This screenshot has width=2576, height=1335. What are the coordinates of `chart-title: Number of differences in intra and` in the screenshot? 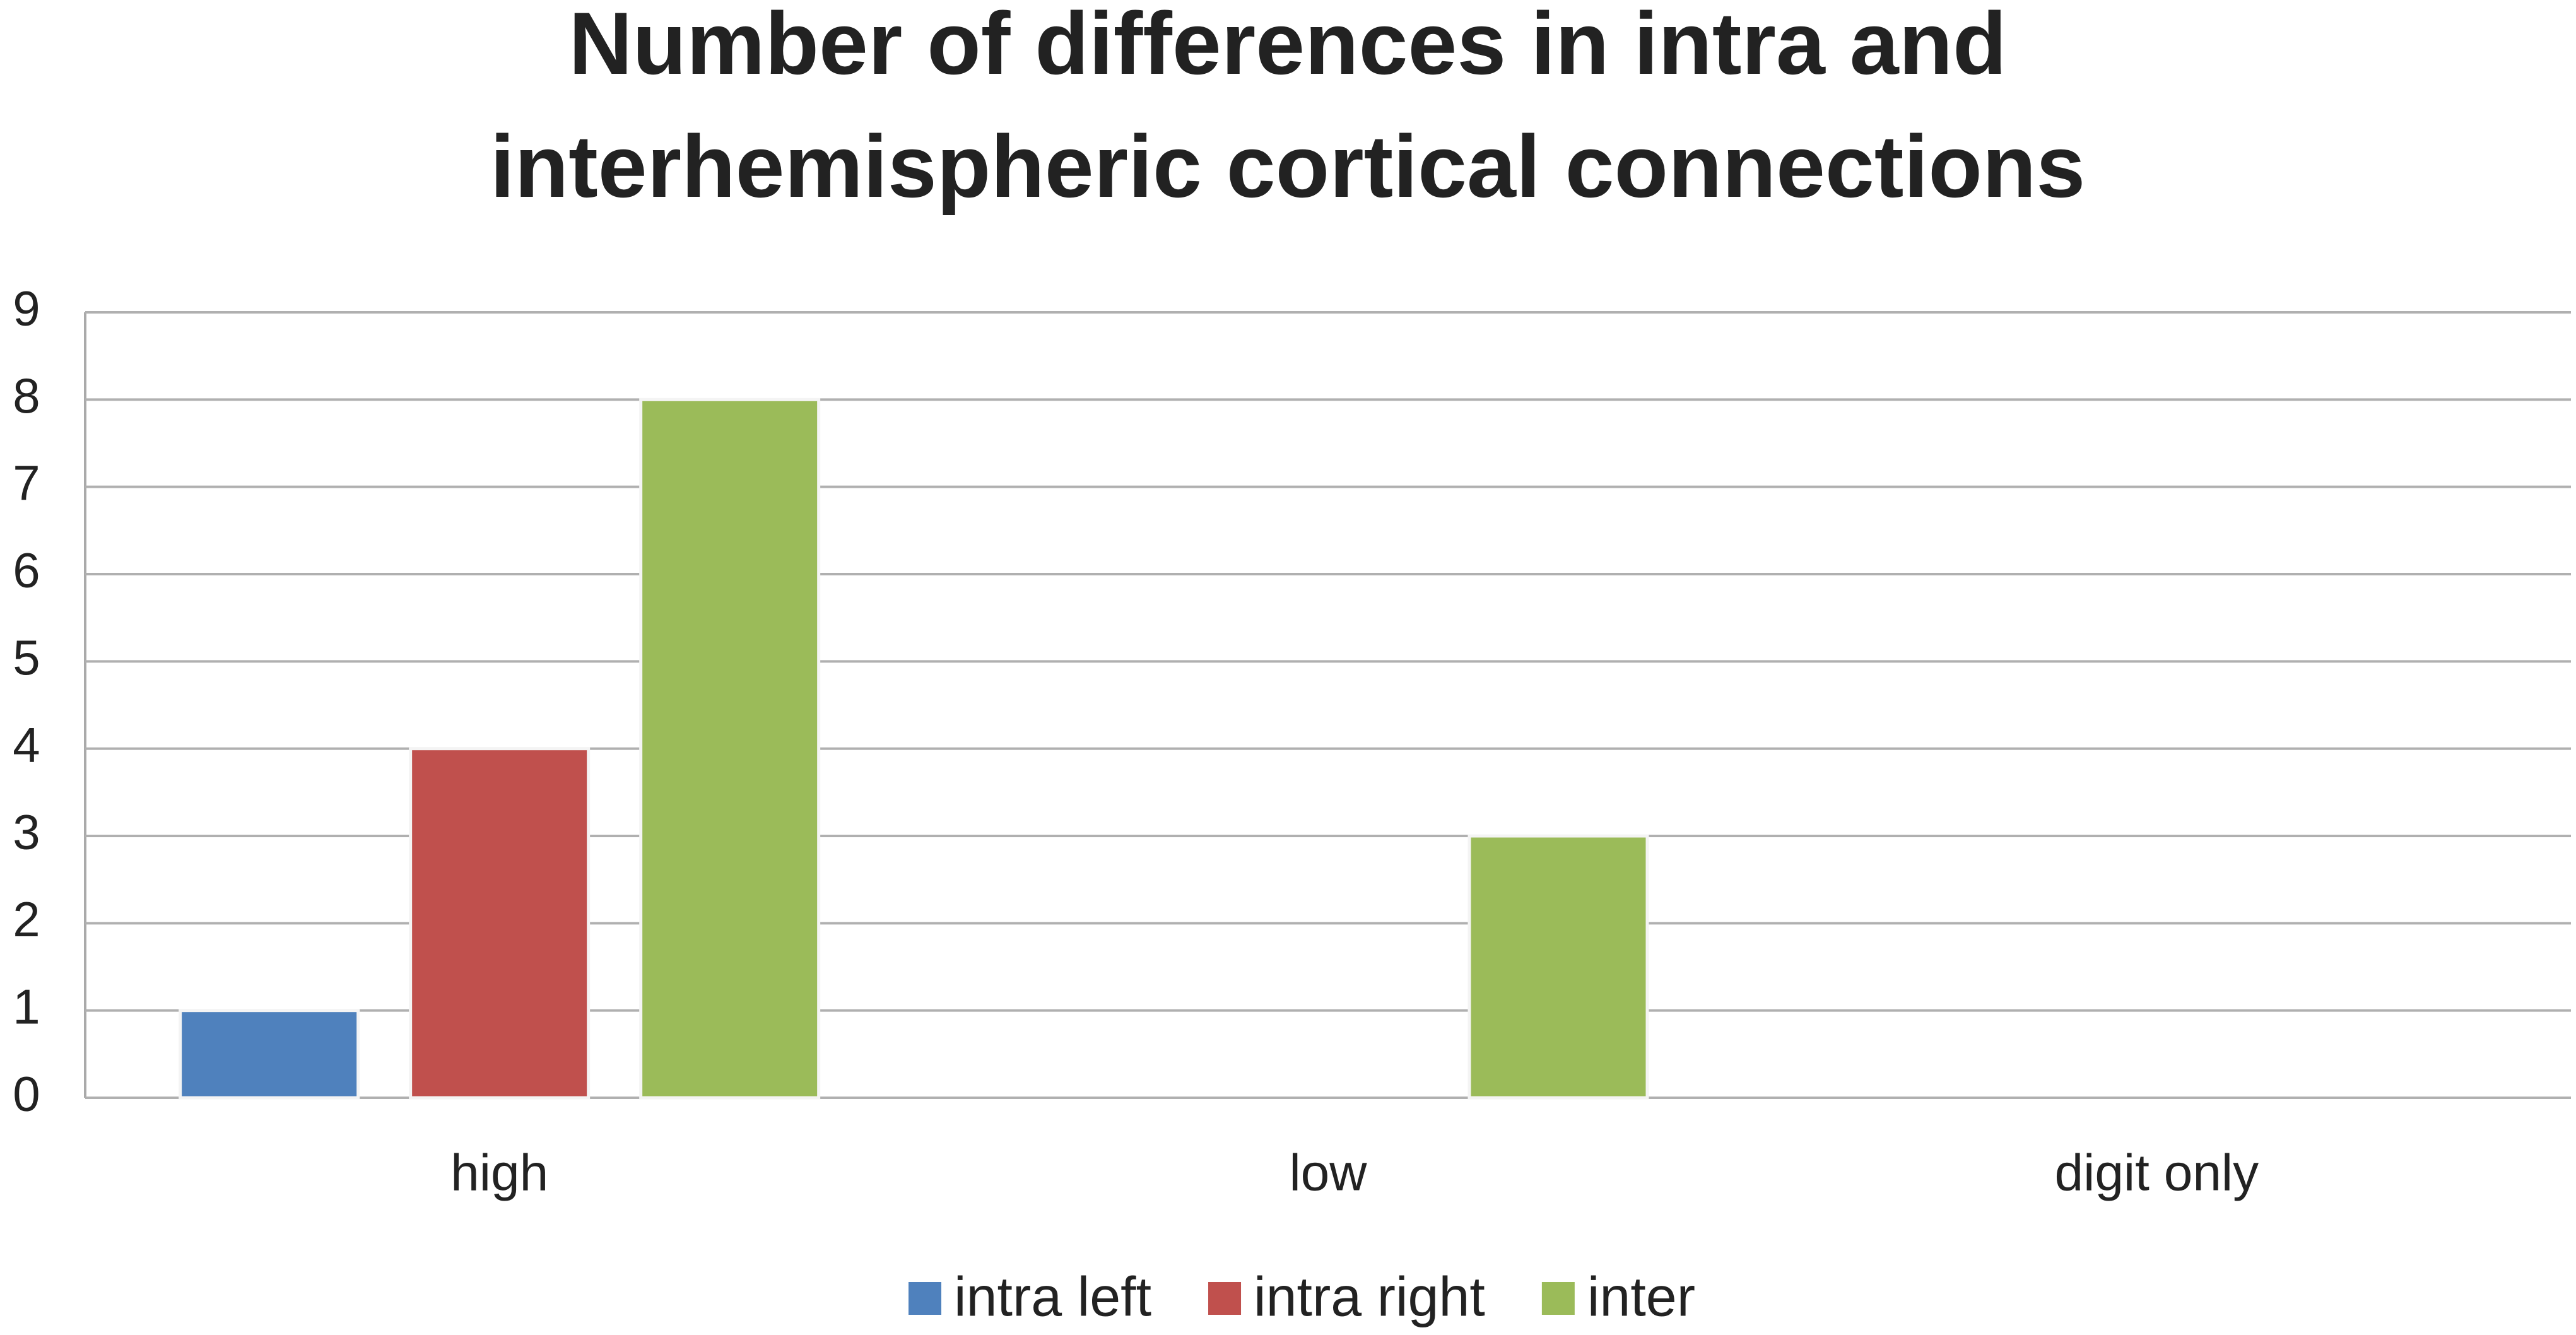 It's located at (1287, 46).